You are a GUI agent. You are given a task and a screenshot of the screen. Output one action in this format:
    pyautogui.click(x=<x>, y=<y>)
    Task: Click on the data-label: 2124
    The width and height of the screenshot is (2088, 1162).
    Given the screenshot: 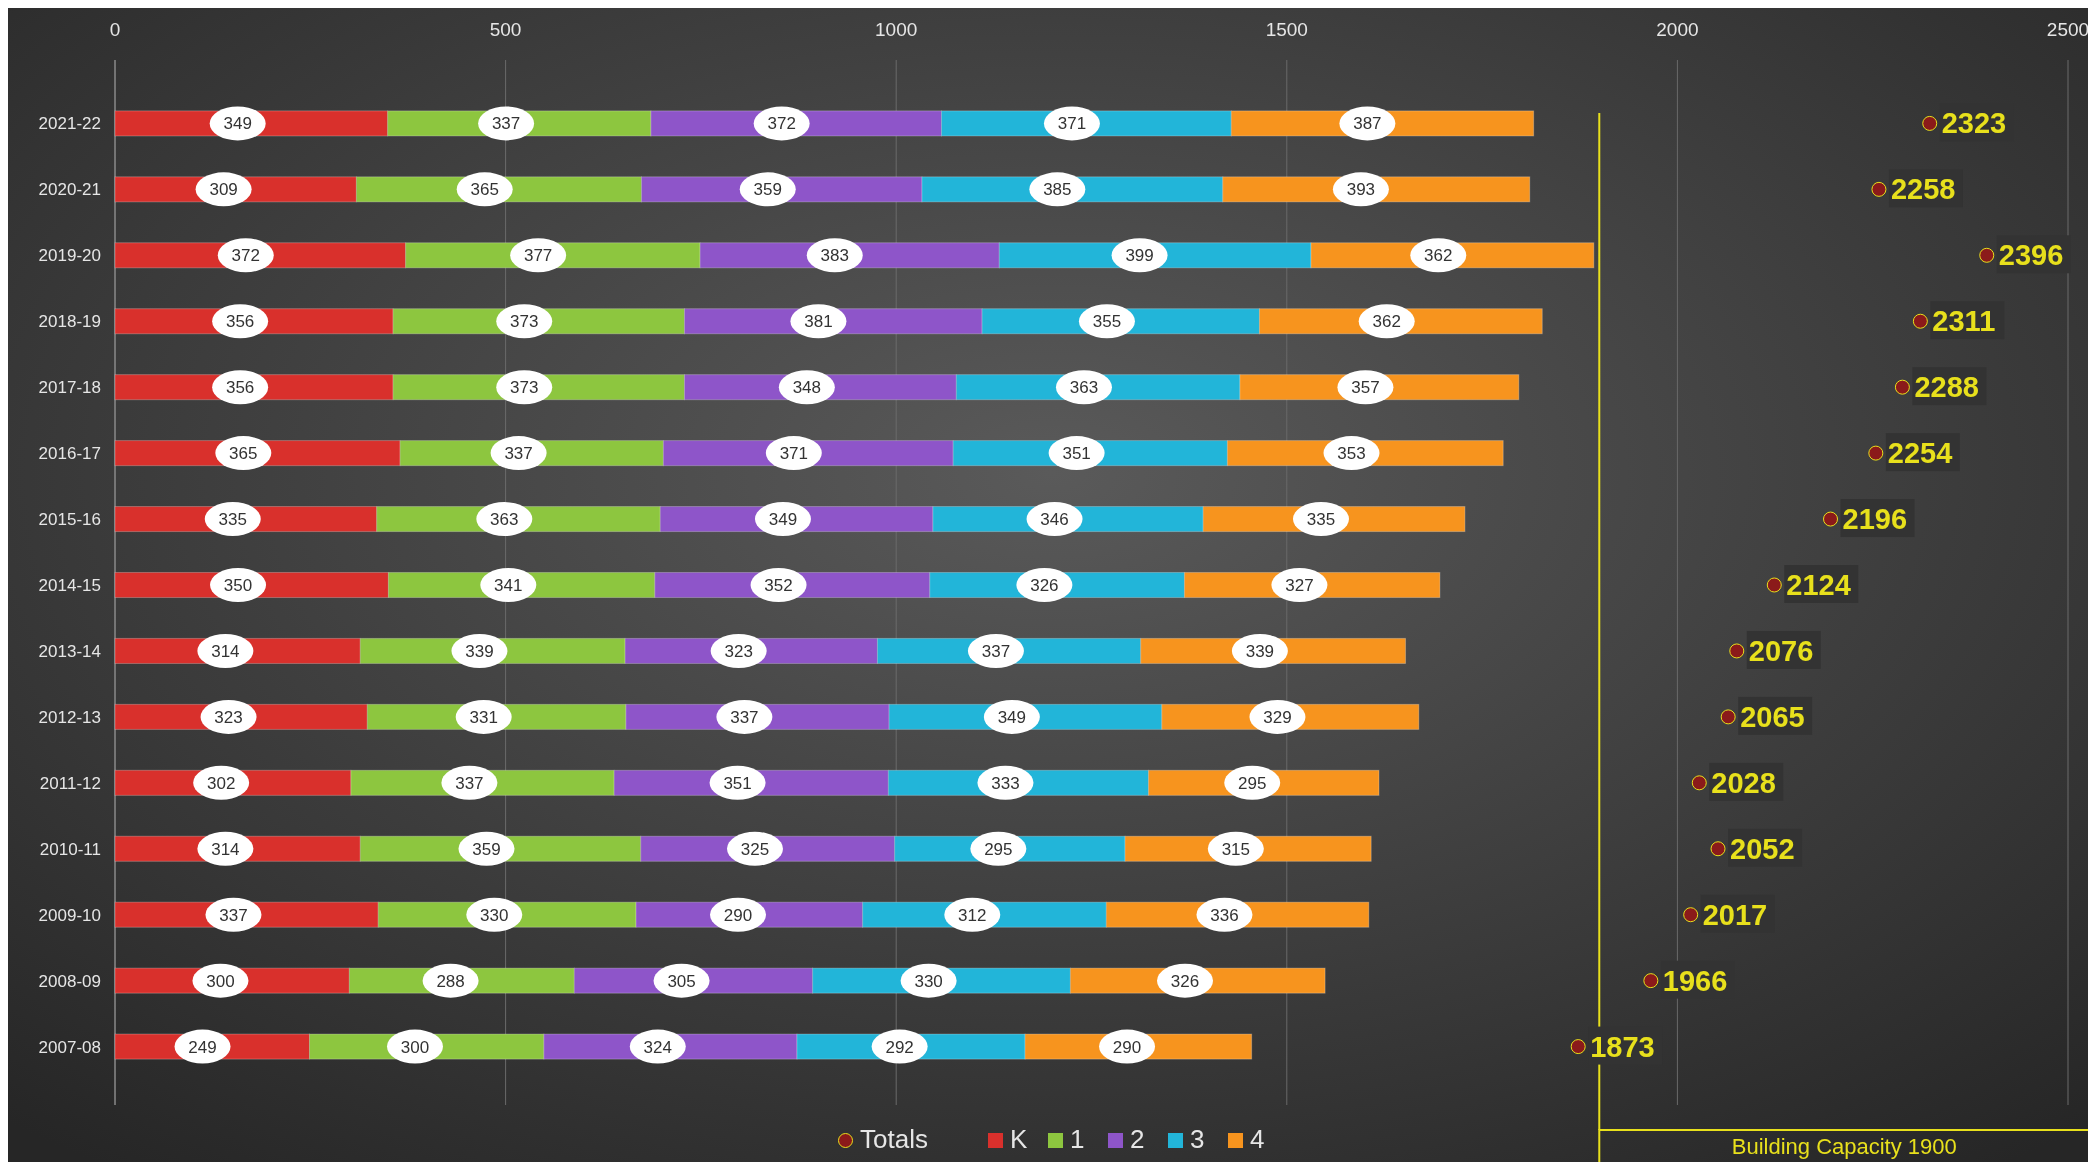 What is the action you would take?
    pyautogui.click(x=1818, y=585)
    